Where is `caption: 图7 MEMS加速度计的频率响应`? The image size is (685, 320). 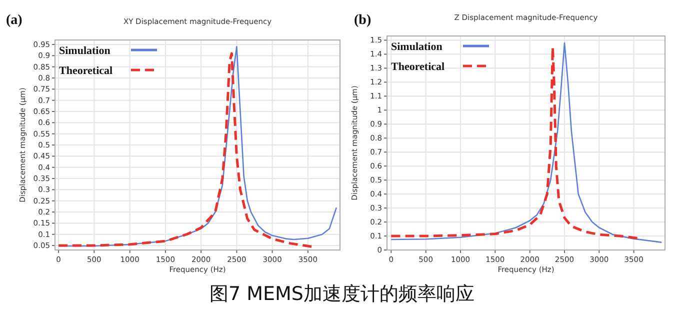
caption: 图7 MEMS加速度计的频率响应 is located at coordinates (342, 294).